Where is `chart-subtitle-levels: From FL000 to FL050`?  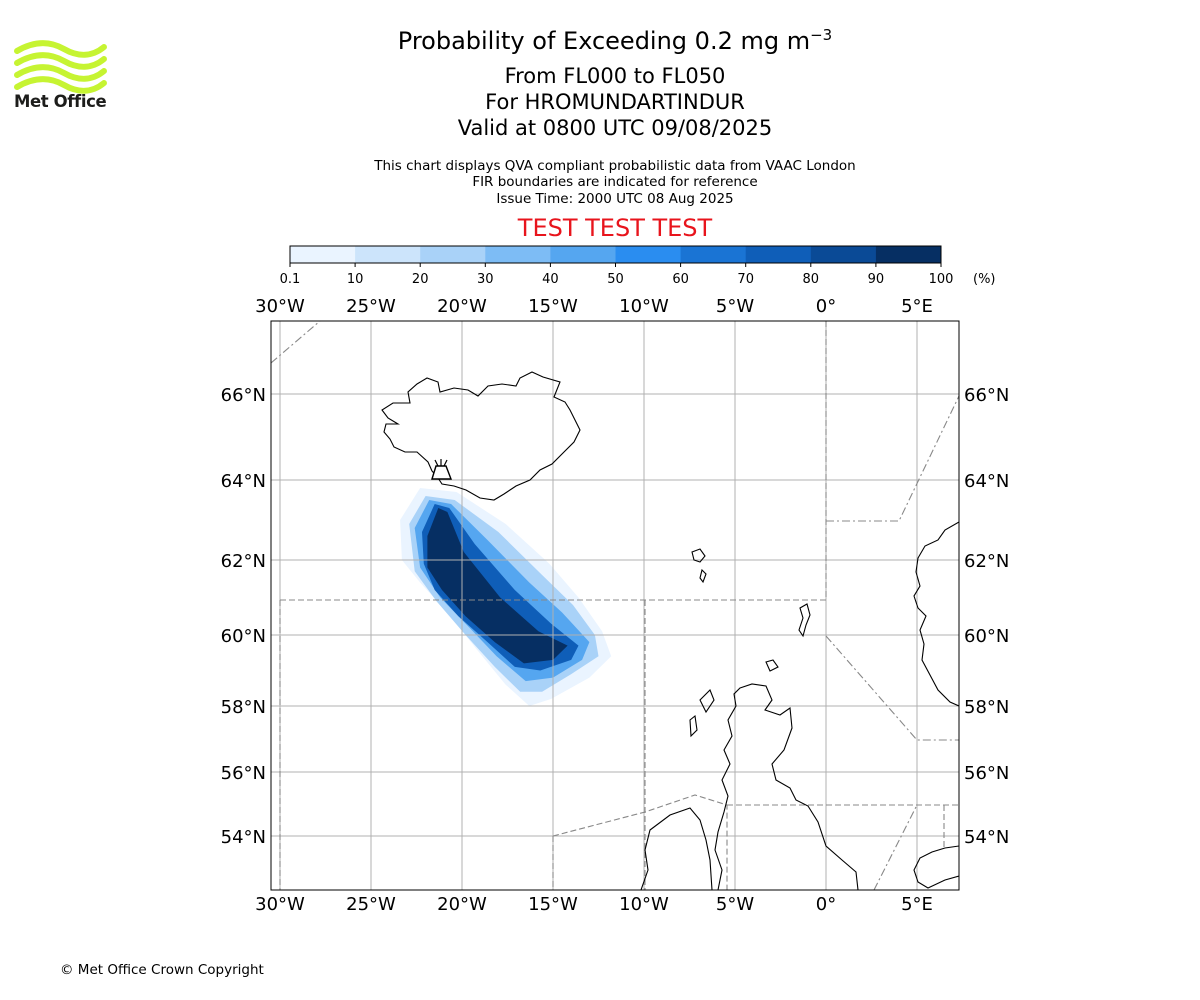
chart-subtitle-levels: From FL000 to FL050 is located at coordinates (615, 76).